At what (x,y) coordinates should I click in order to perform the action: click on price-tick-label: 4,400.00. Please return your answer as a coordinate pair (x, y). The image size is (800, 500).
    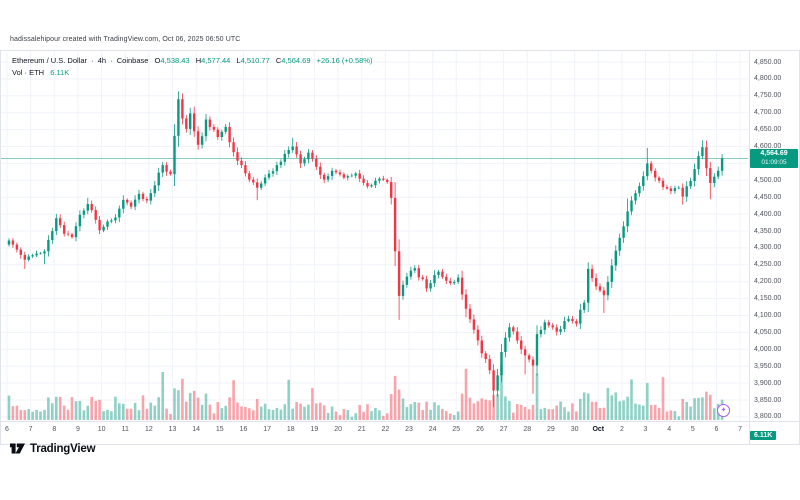
    Looking at the image, I should click on (768, 214).